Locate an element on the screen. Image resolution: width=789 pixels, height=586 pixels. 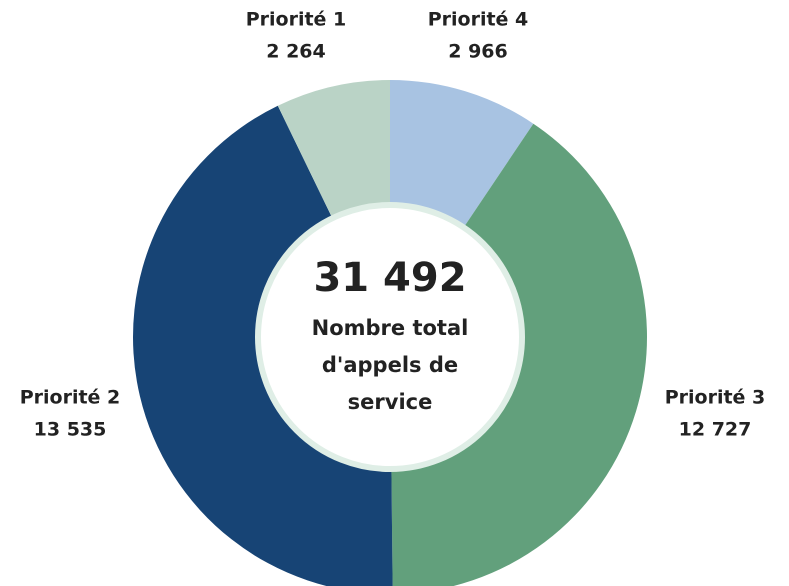
slice-category-label: Priorité 4 is located at coordinates (478, 20).